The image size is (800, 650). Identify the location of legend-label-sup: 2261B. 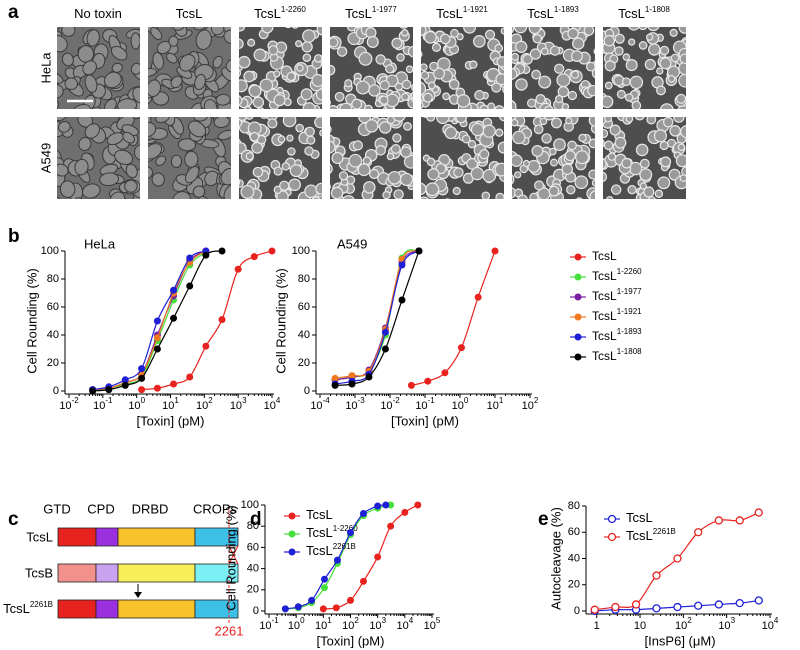
(344, 546).